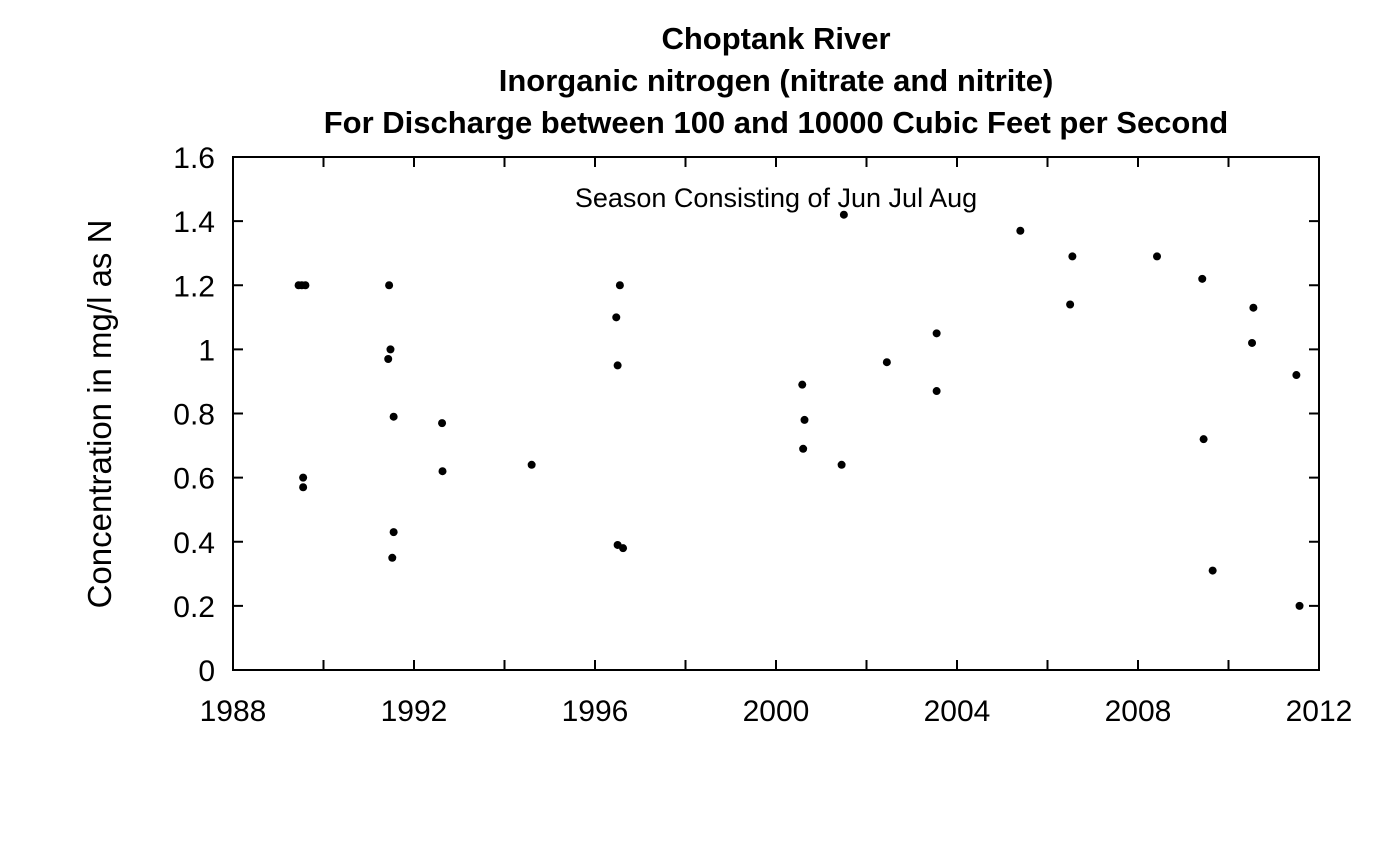 This screenshot has height=866, width=1400. I want to click on y-axis-label: Concentration in mg/l as N, so click(99, 414).